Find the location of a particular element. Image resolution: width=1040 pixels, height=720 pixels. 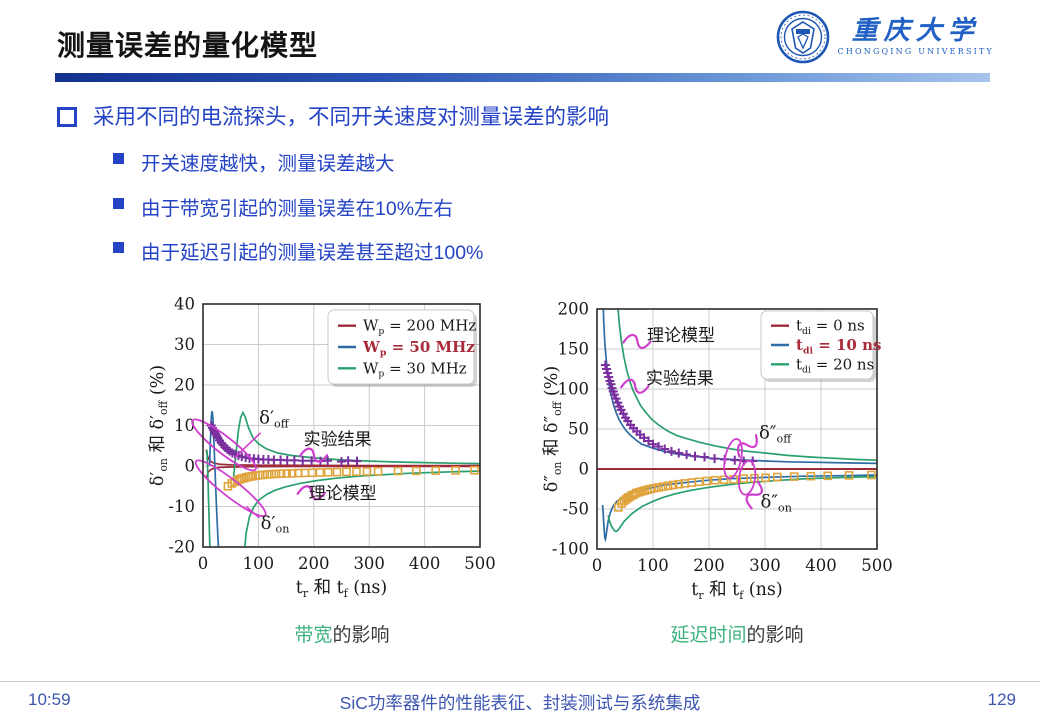

series-tdi20-theory-lower is located at coordinates (742, 504).